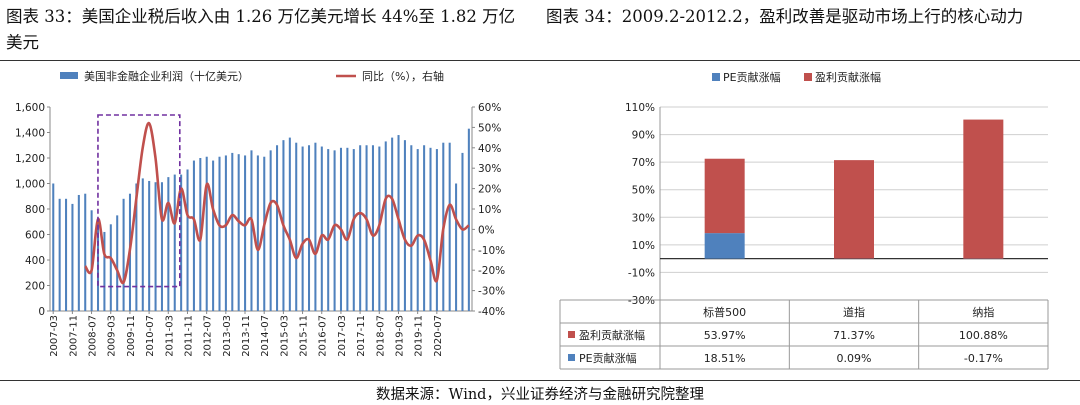 Image resolution: width=1080 pixels, height=405 pixels. I want to click on pe-contribution-bar, so click(724, 246).